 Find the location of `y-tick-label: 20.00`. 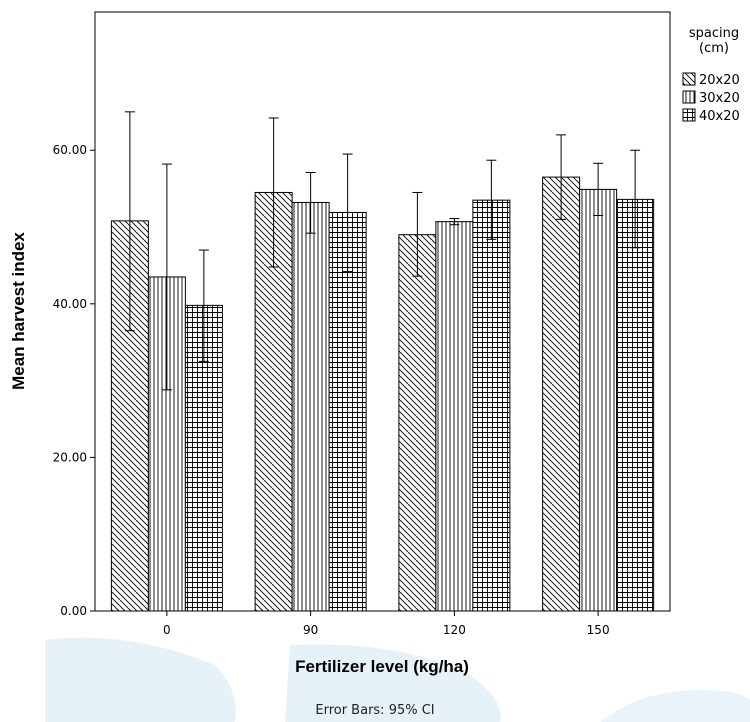

y-tick-label: 20.00 is located at coordinates (70, 457).